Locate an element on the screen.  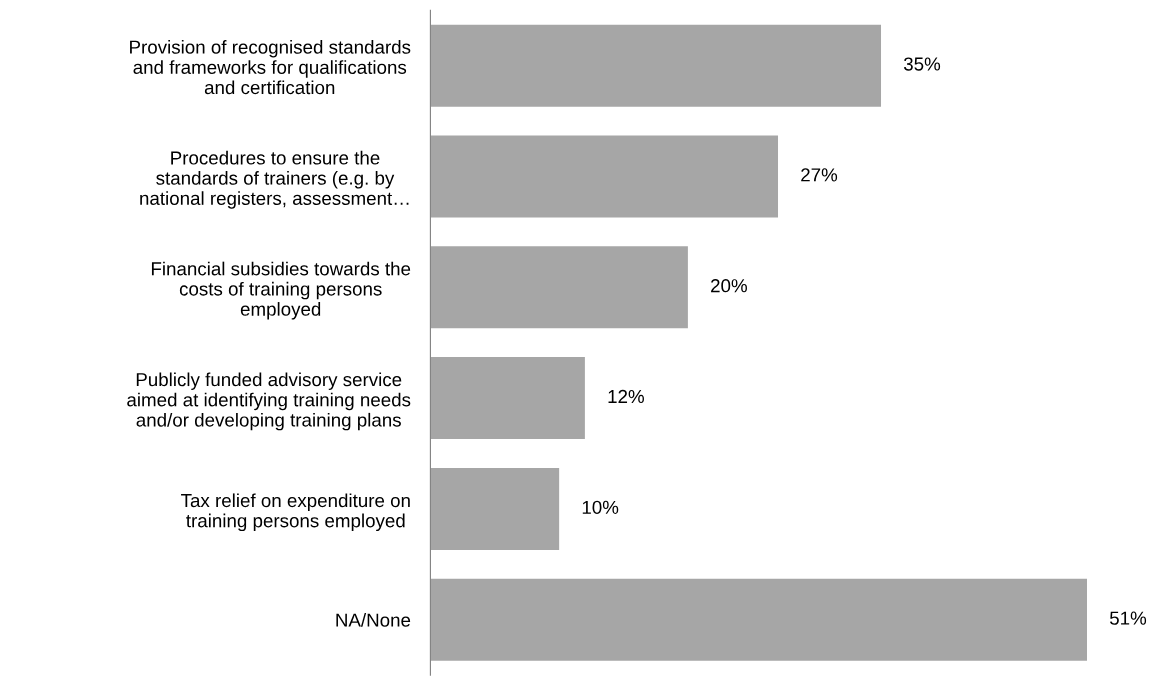
y-tick-label: NA/None is located at coordinates (373, 619).